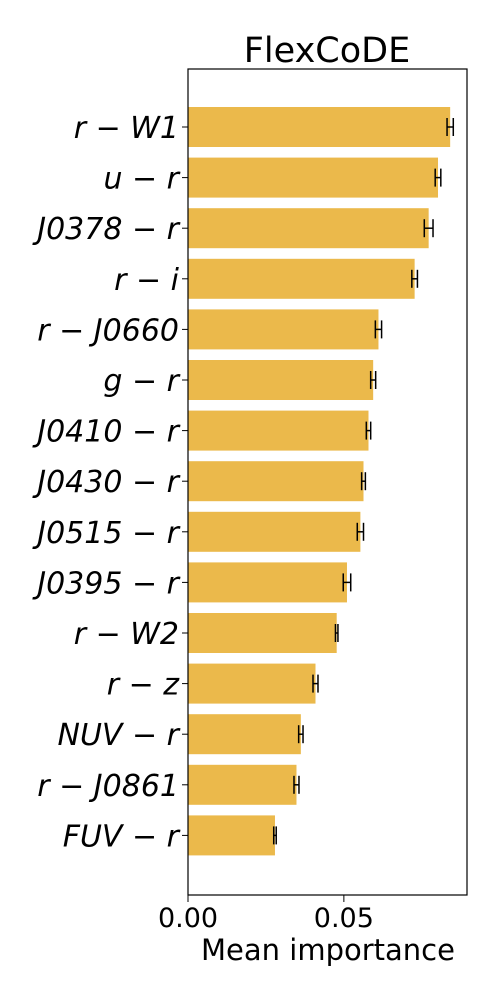 The width and height of the screenshot is (500, 1000). I want to click on category-label: r − J0660, so click(108, 330).